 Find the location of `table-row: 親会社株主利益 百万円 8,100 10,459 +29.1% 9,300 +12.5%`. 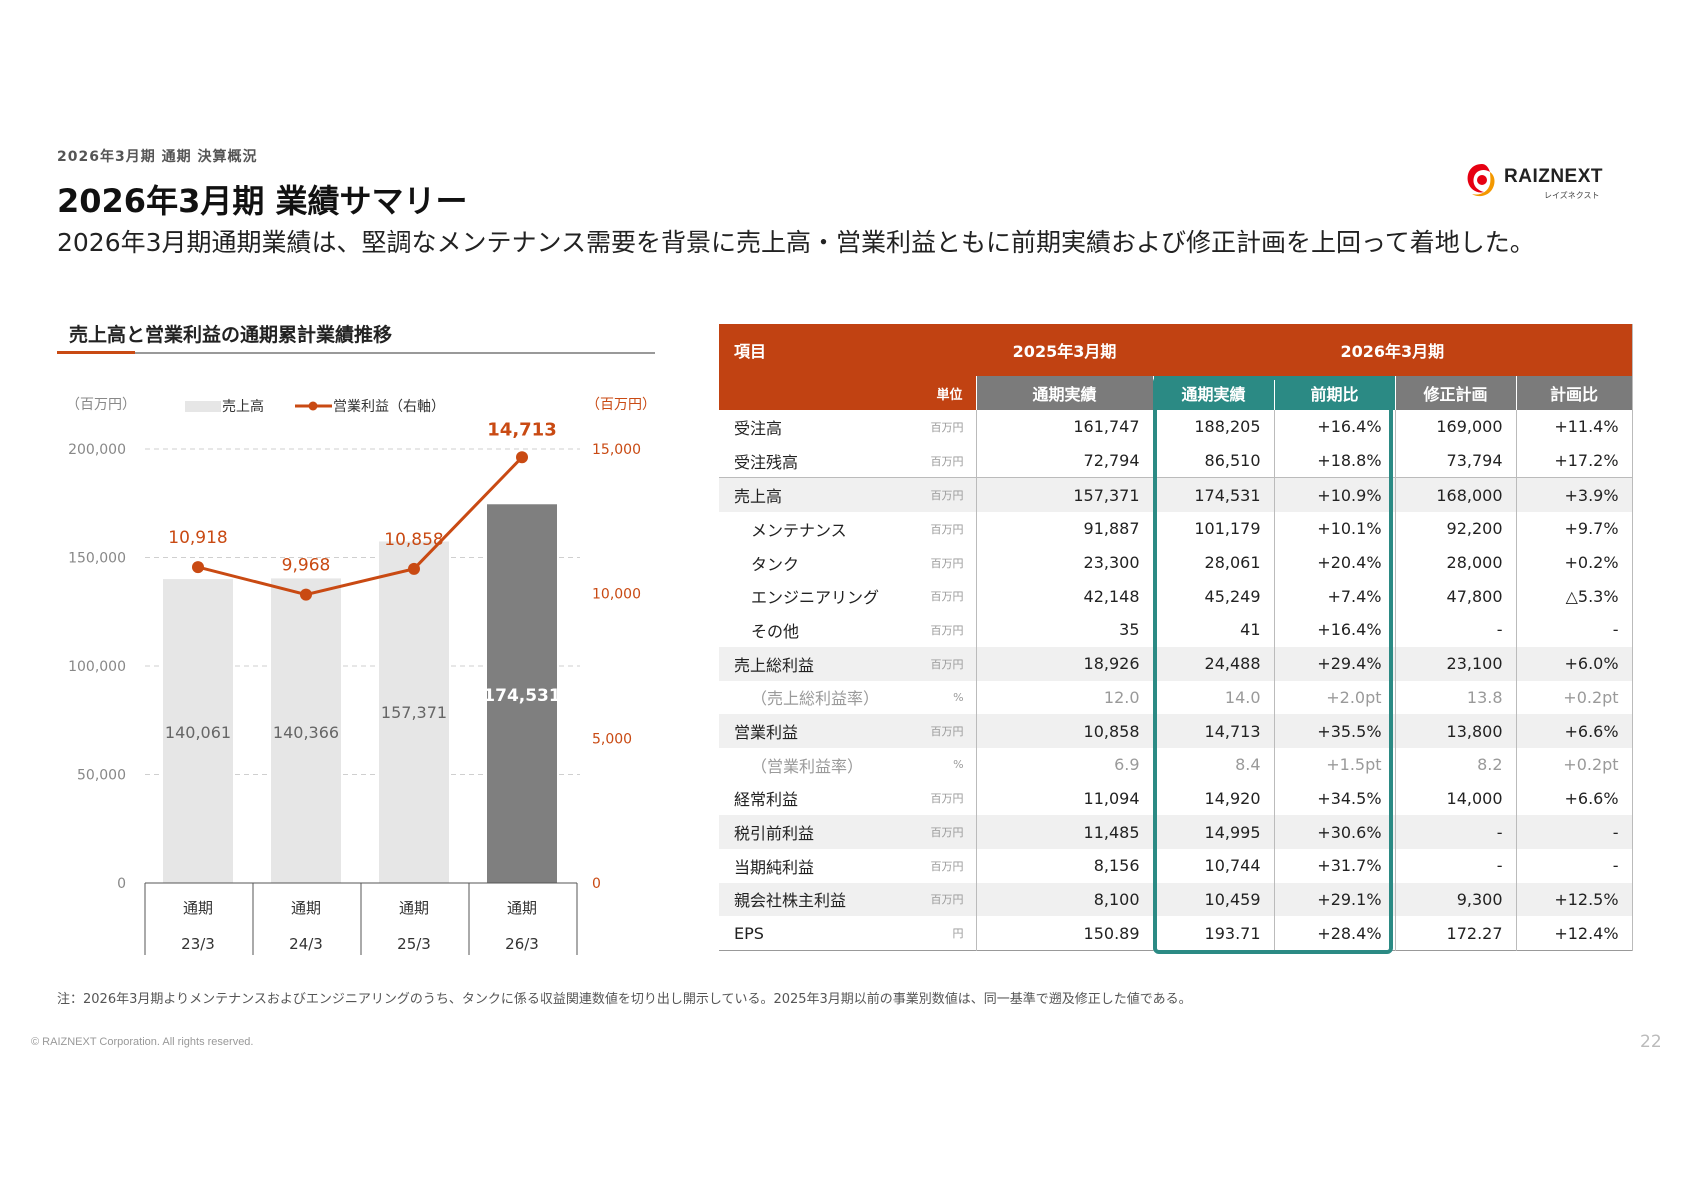

table-row: 親会社株主利益 百万円 8,100 10,459 +29.1% 9,300 +12.5% is located at coordinates (1176, 899).